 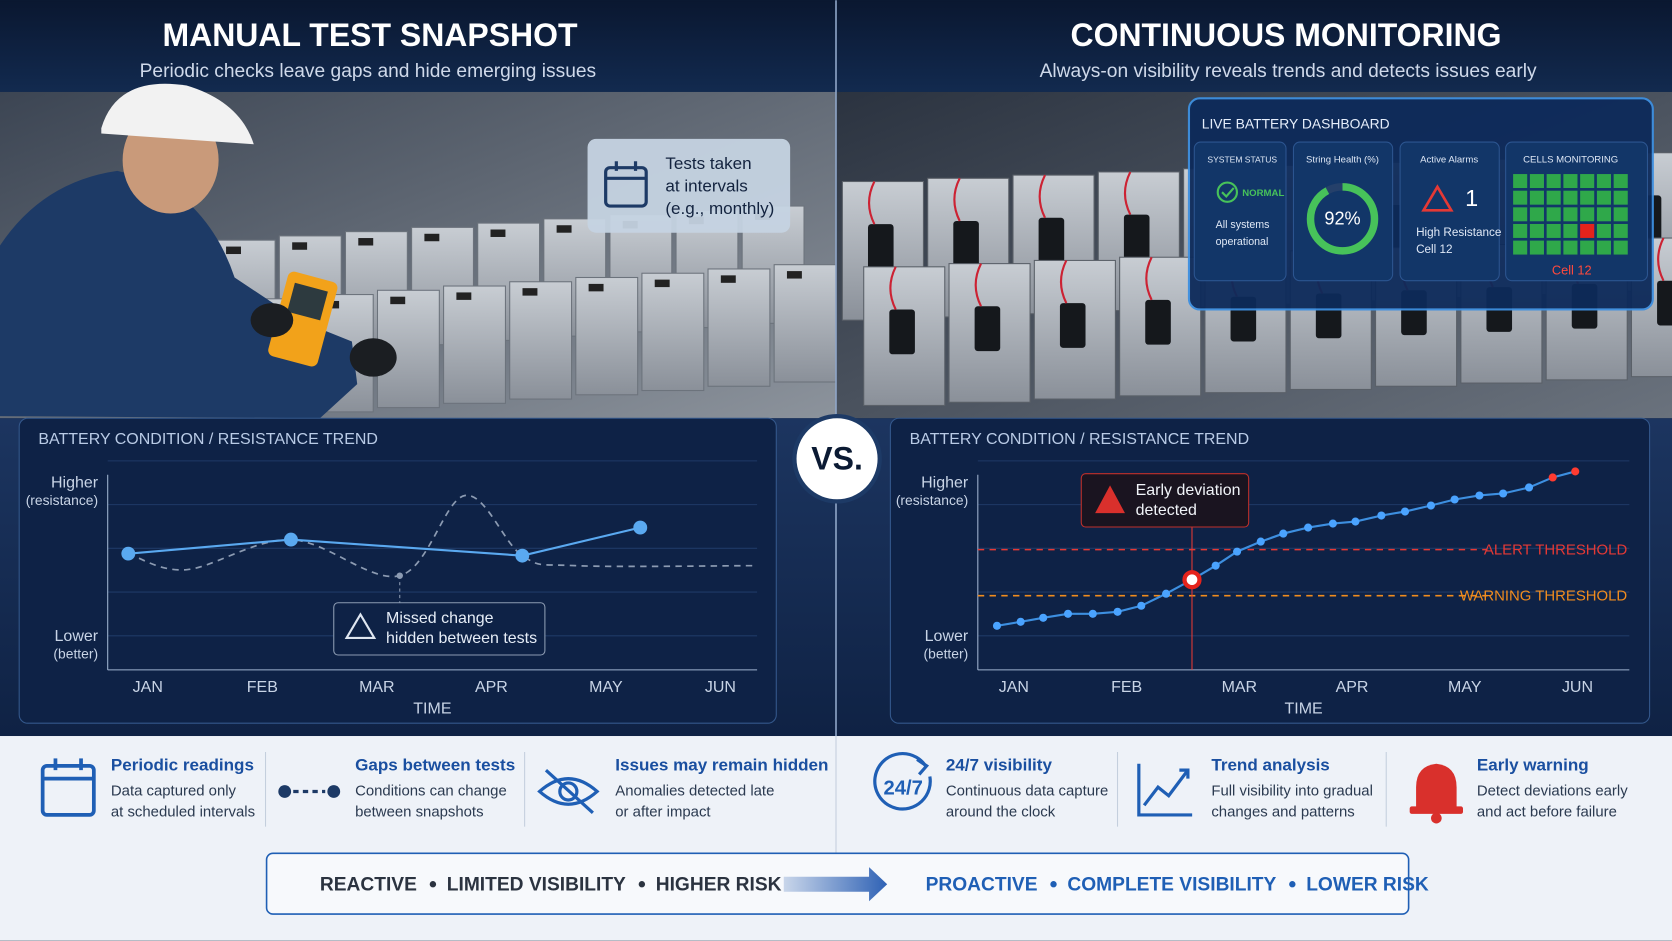 I want to click on status-state: NORMAL, so click(x=1263, y=193).